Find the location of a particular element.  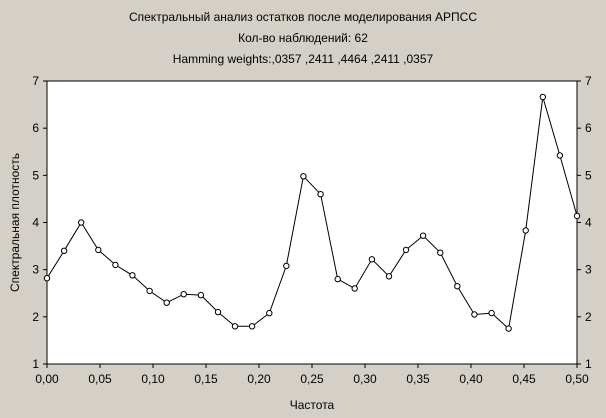

x-tick-label: 0,40 is located at coordinates (471, 379).